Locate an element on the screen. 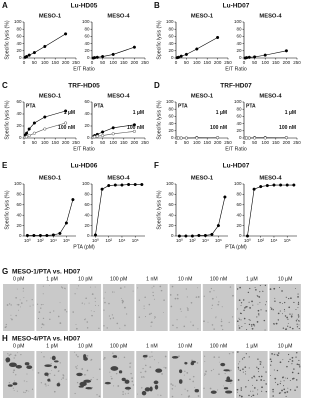 Image resolution: width=320 pixels, height=400 pixels. y-tick-label: 80 is located at coordinates (239, 28).